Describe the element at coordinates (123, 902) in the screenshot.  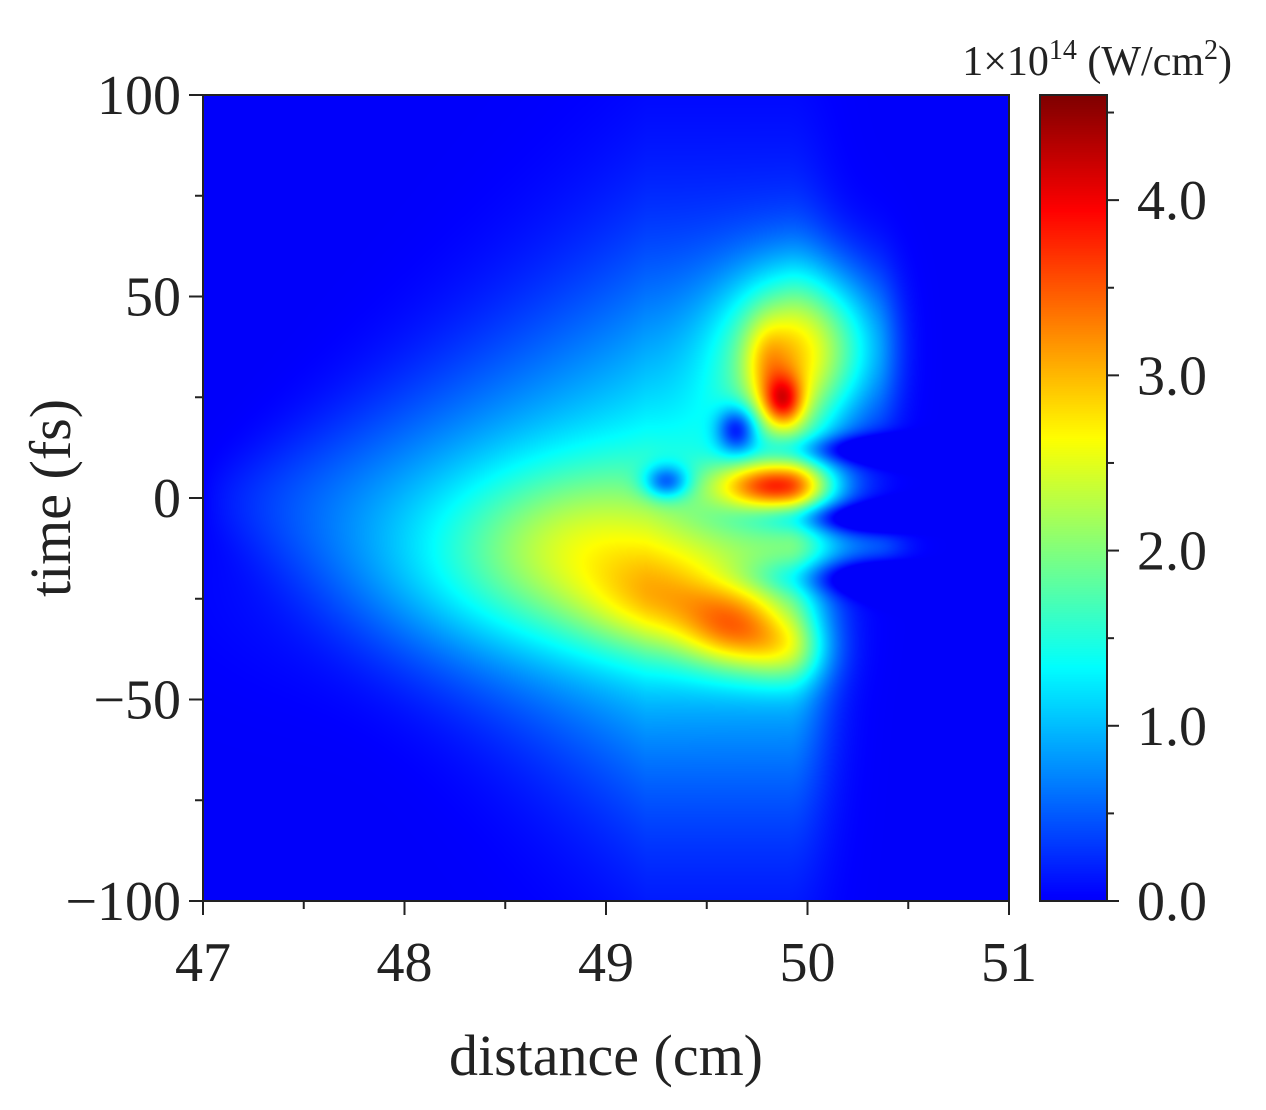
I see `y-tick-label: −100` at that location.